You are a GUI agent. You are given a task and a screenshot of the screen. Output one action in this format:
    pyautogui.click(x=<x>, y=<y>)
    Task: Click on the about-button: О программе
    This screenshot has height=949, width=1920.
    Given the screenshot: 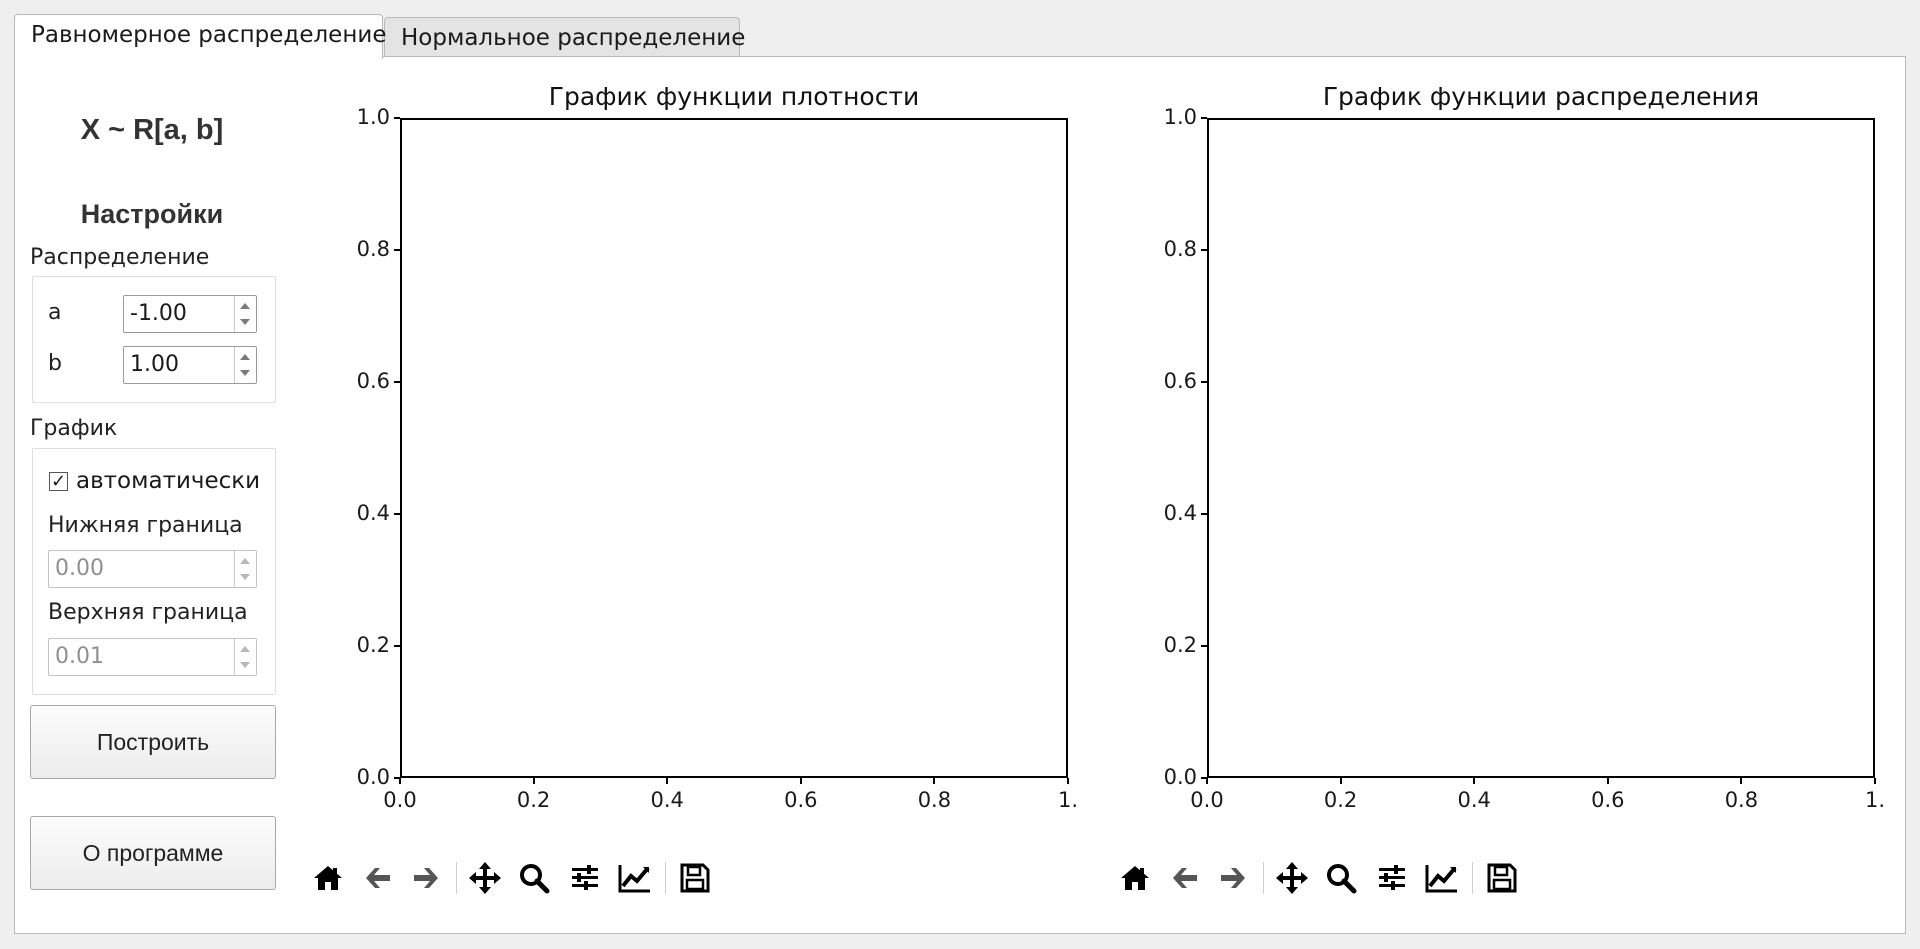 What is the action you would take?
    pyautogui.click(x=153, y=853)
    